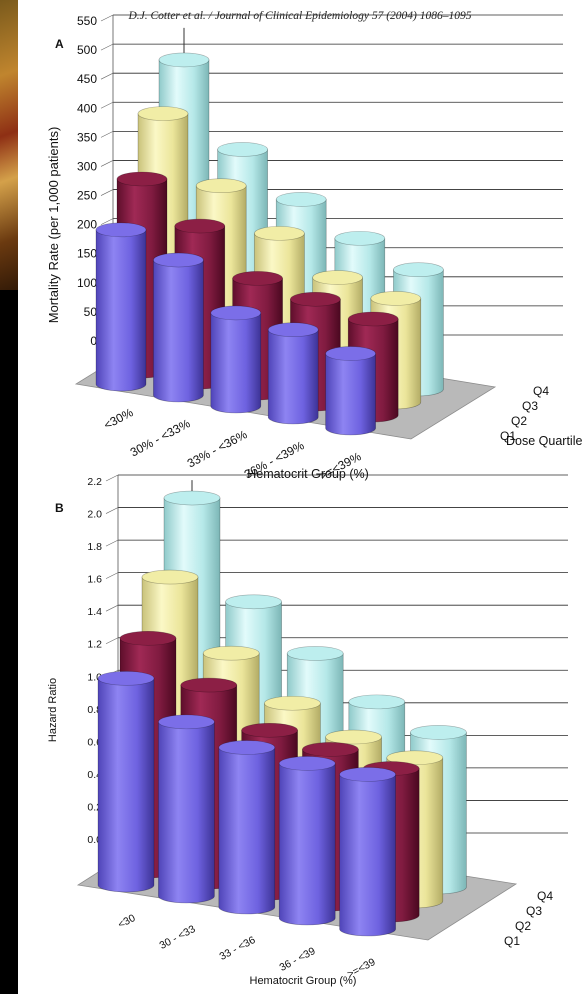 The height and width of the screenshot is (994, 582). I want to click on y-tick-label: 450, so click(87, 79).